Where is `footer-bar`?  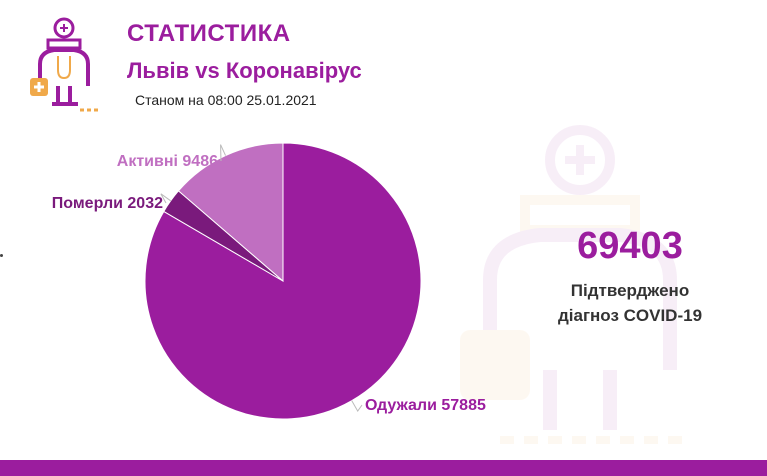
footer-bar is located at coordinates (383, 468).